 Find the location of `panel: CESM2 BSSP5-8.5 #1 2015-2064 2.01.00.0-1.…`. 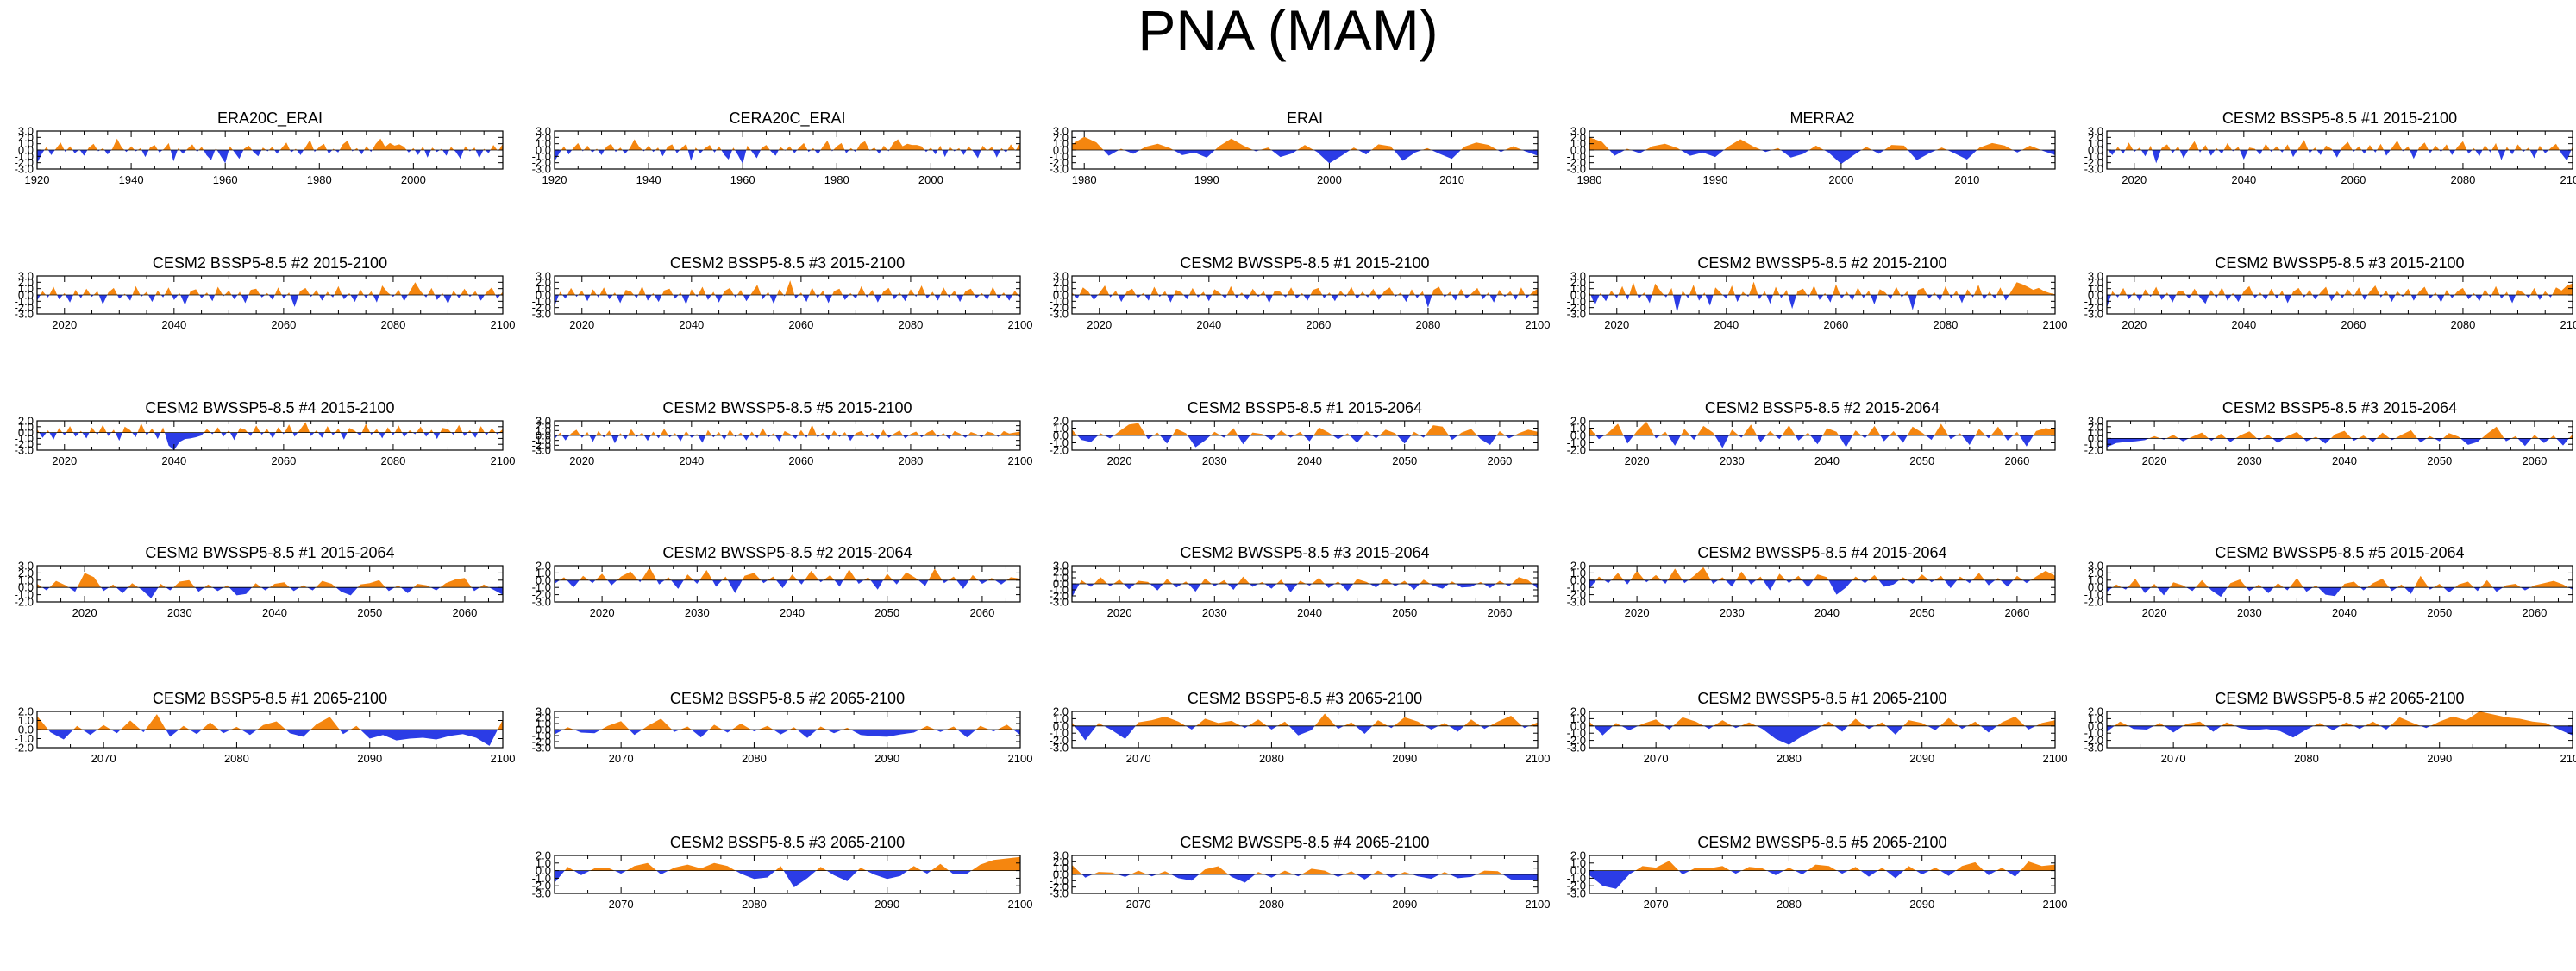

panel: CESM2 BSSP5-8.5 #1 2015-2064 2.01.00.0-1.… is located at coordinates (1294, 433).